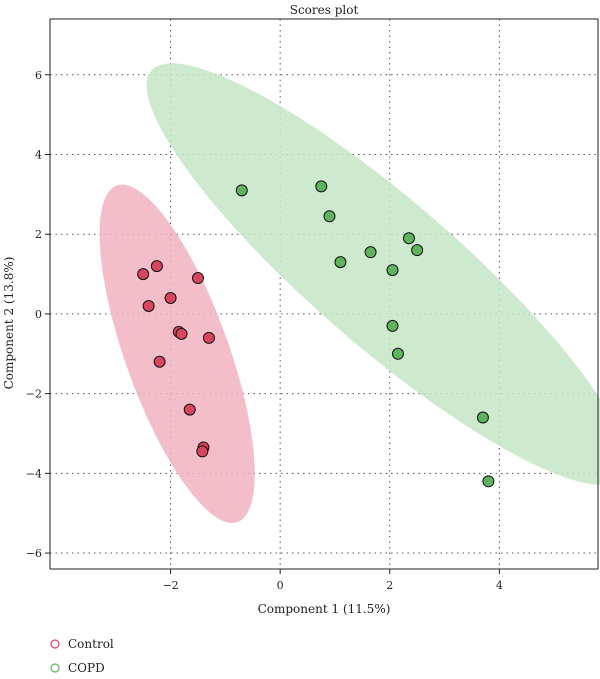  What do you see at coordinates (38, 155) in the screenshot?
I see `y-tick-label: 4` at bounding box center [38, 155].